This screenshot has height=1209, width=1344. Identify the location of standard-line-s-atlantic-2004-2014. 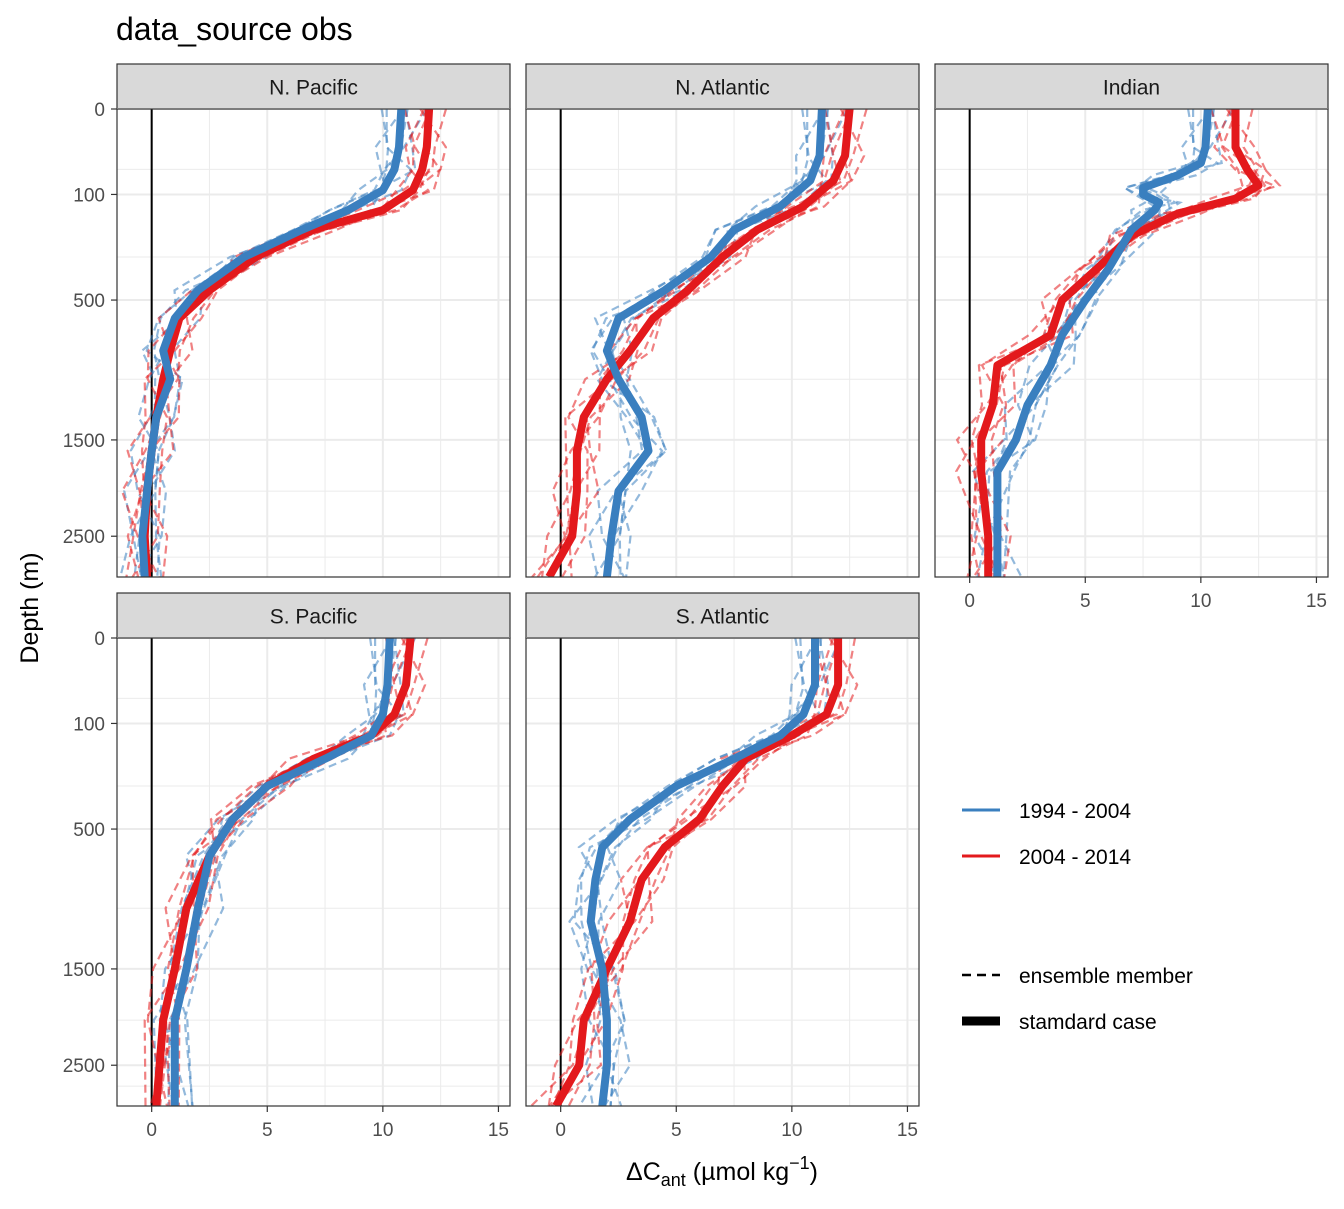
(697, 872).